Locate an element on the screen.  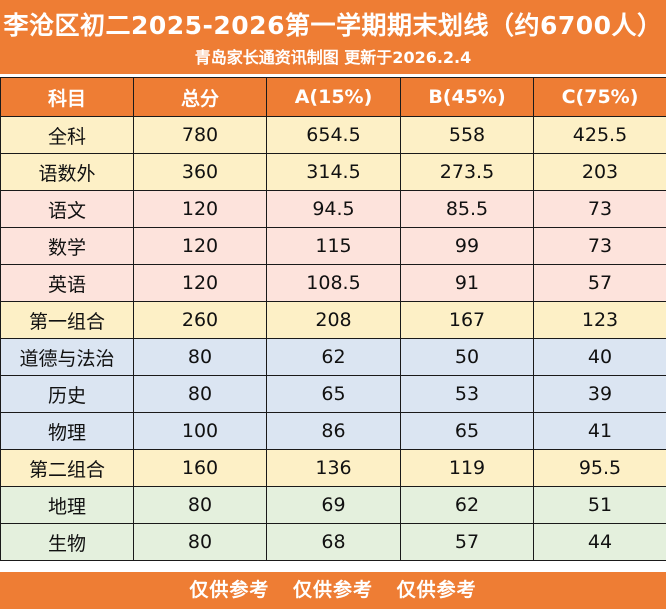
cell-grade-c: 44 is located at coordinates (599, 542).